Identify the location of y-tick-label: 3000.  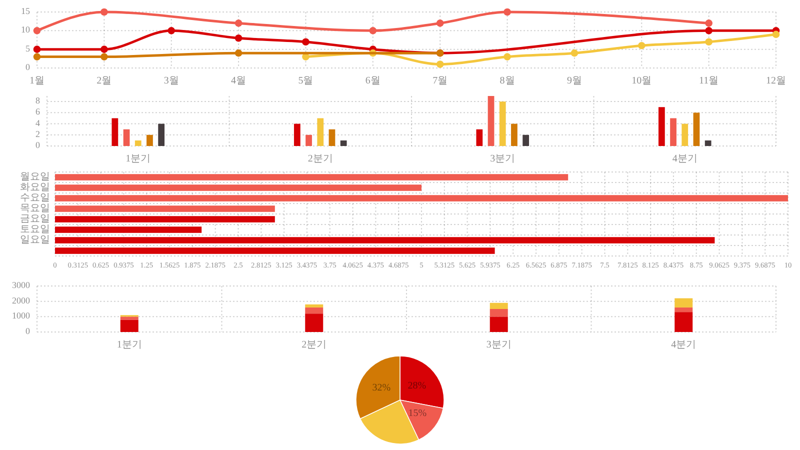
(21, 285).